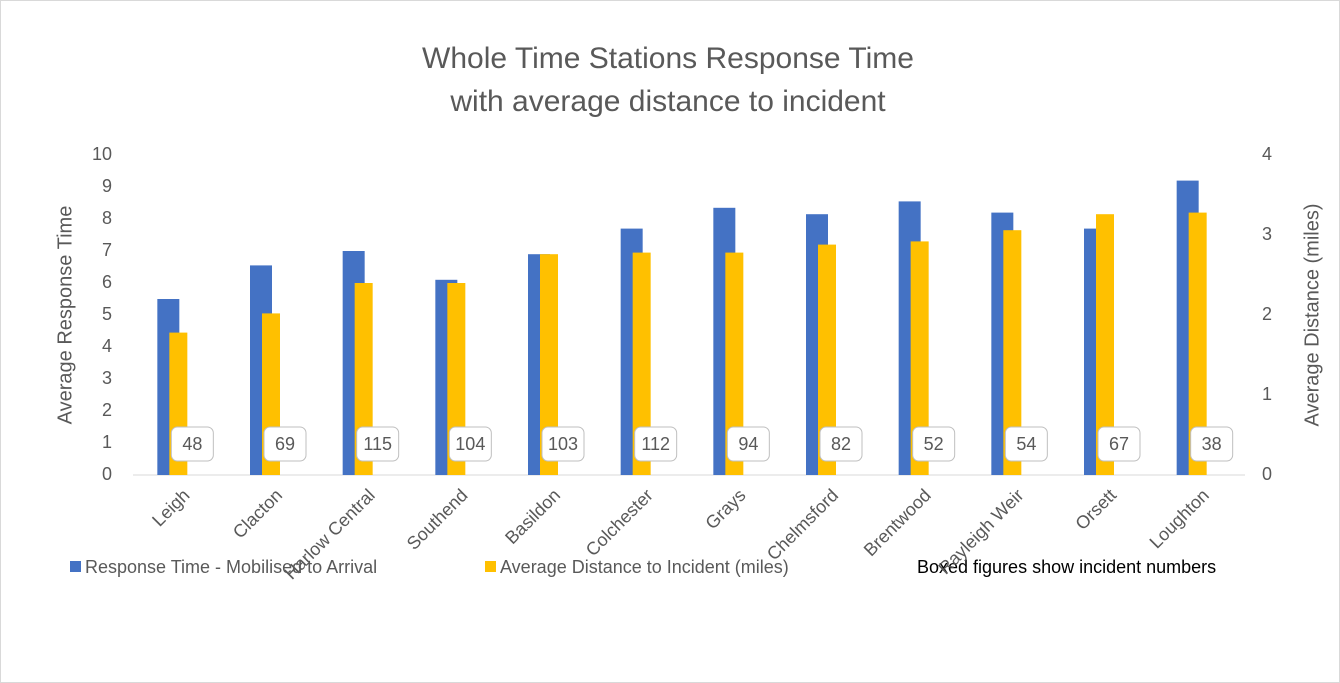 This screenshot has height=683, width=1340. What do you see at coordinates (644, 567) in the screenshot?
I see `legend-label: Average Distance to Incident (miles)` at bounding box center [644, 567].